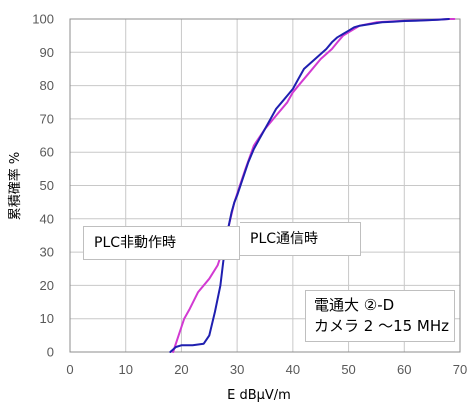 This screenshot has height=405, width=469. Describe the element at coordinates (125, 369) in the screenshot. I see `x-tick-label: 10` at that location.